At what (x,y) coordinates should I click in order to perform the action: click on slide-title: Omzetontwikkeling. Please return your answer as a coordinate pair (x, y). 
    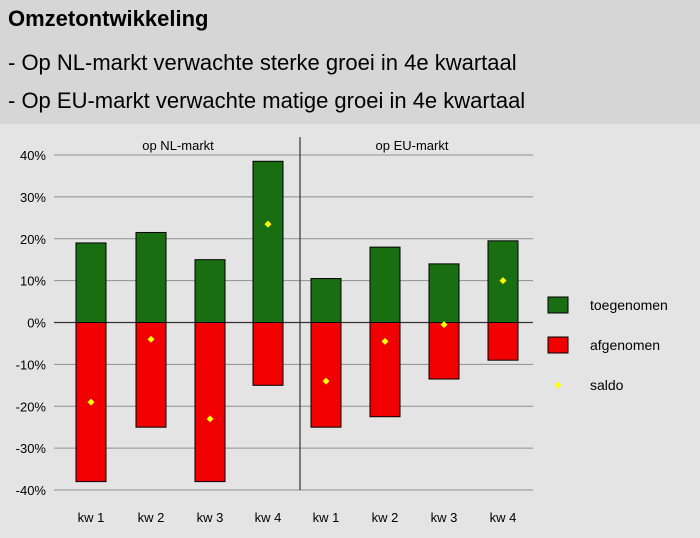
    Looking at the image, I should click on (108, 18).